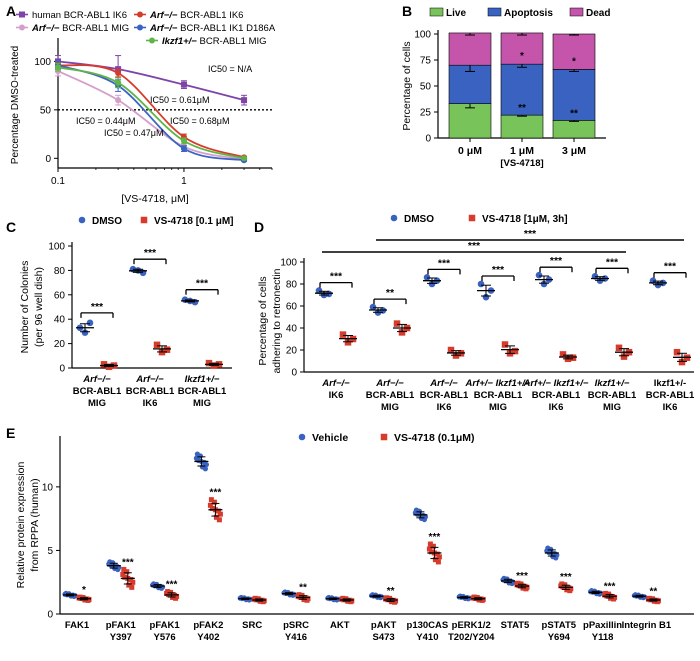 The image size is (700, 661). I want to click on d-group-label: MIG, so click(612, 407).